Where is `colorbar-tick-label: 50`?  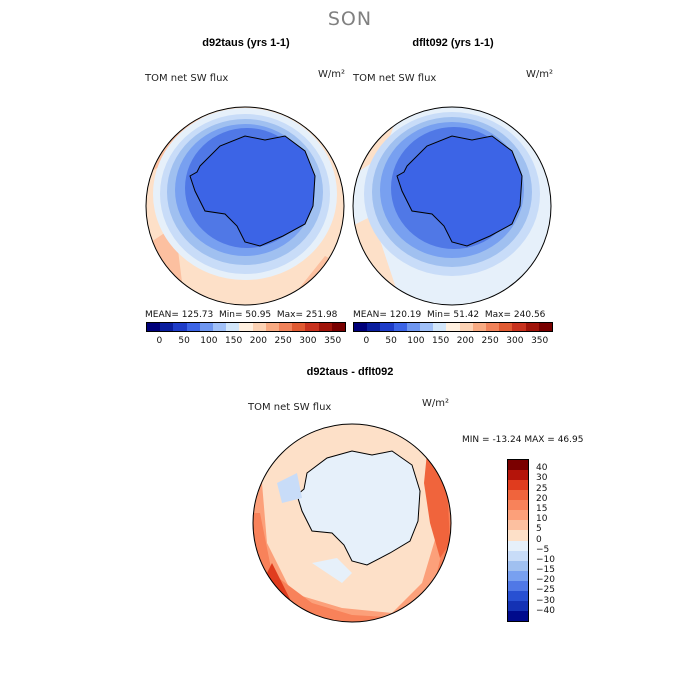
colorbar-tick-label: 50 is located at coordinates (391, 341).